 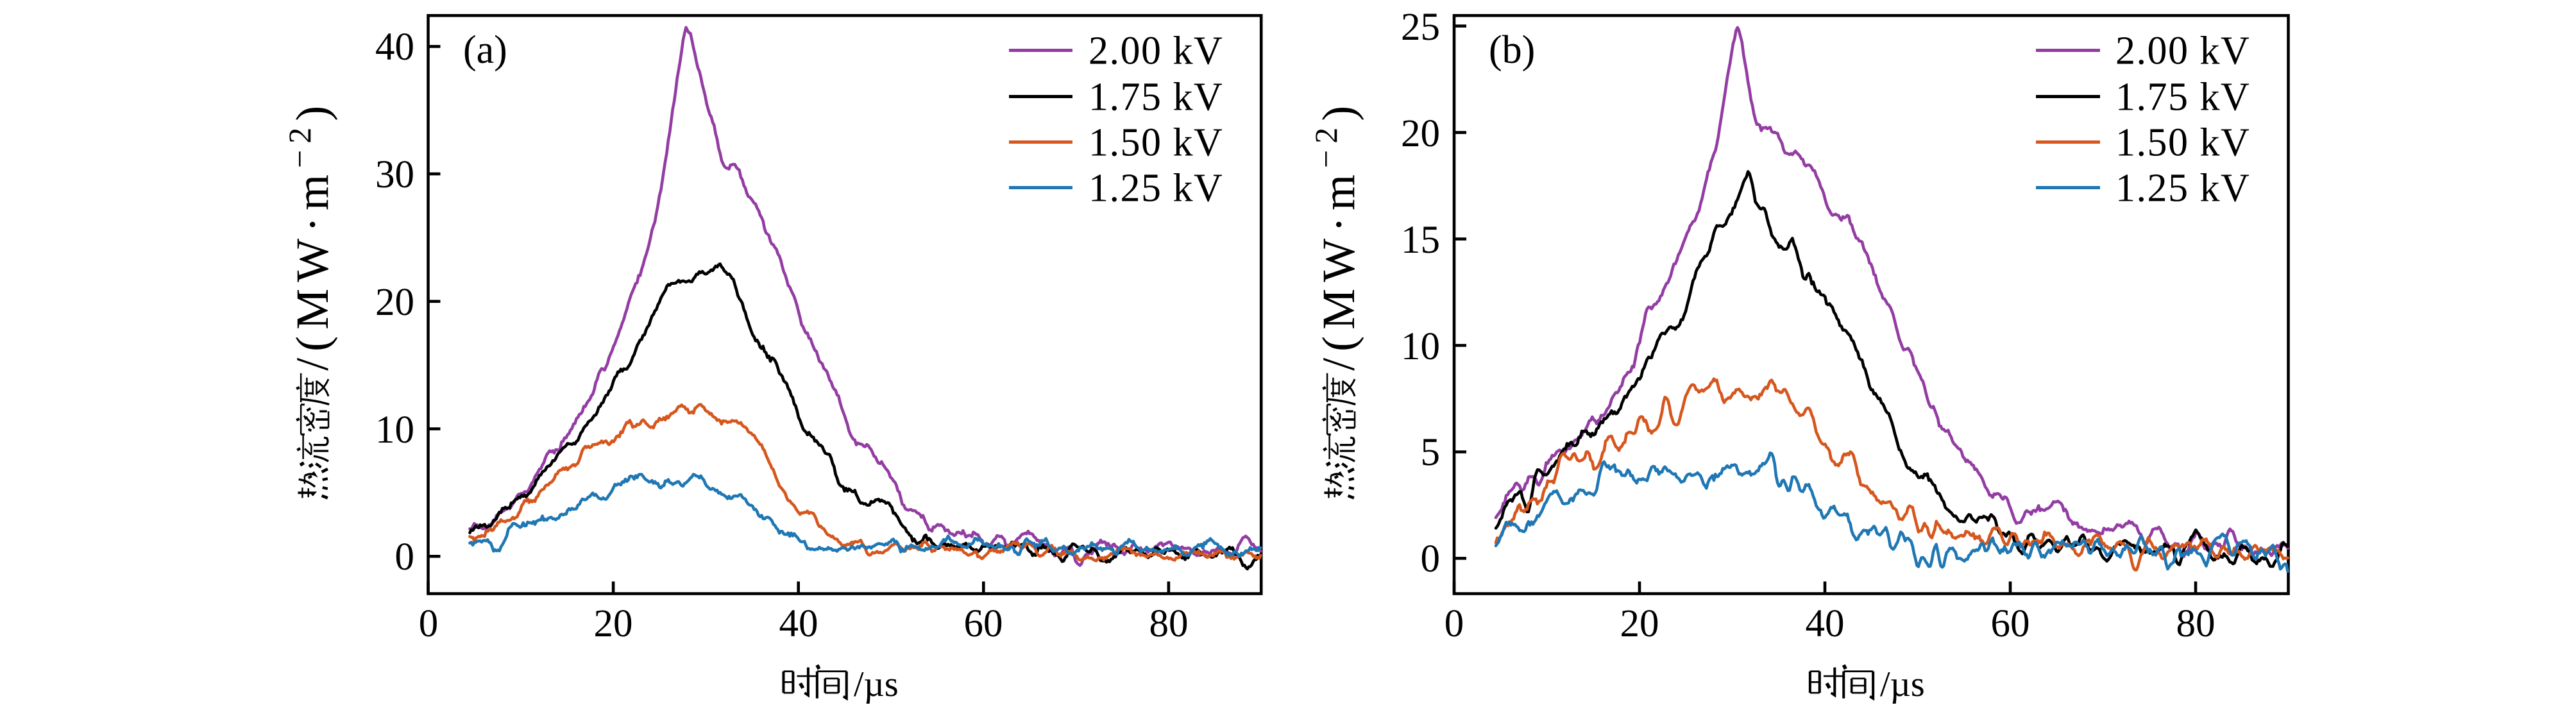 What do you see at coordinates (1420, 27) in the screenshot?
I see `svg-text: 25` at bounding box center [1420, 27].